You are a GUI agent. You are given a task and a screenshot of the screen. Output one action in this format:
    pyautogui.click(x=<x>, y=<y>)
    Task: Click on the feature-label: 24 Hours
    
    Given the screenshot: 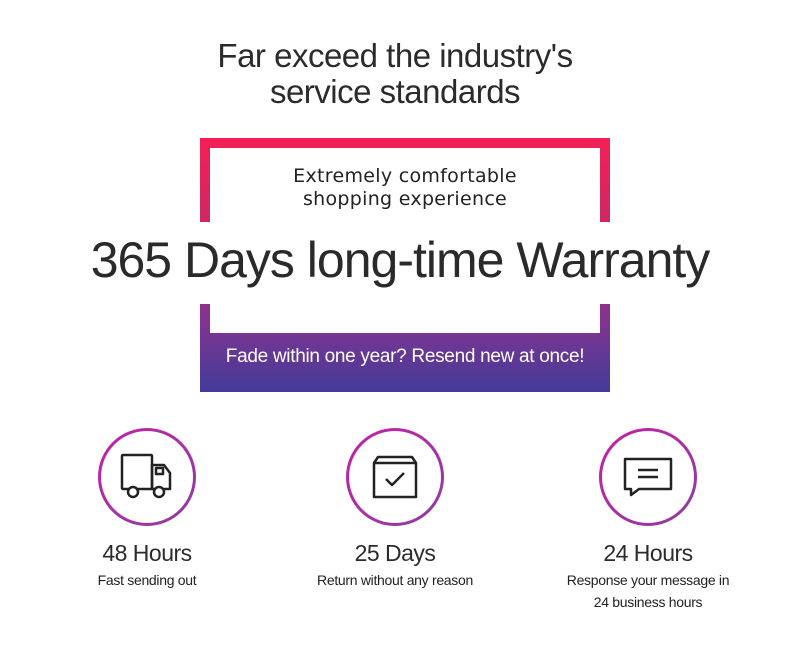 What is the action you would take?
    pyautogui.click(x=648, y=553)
    